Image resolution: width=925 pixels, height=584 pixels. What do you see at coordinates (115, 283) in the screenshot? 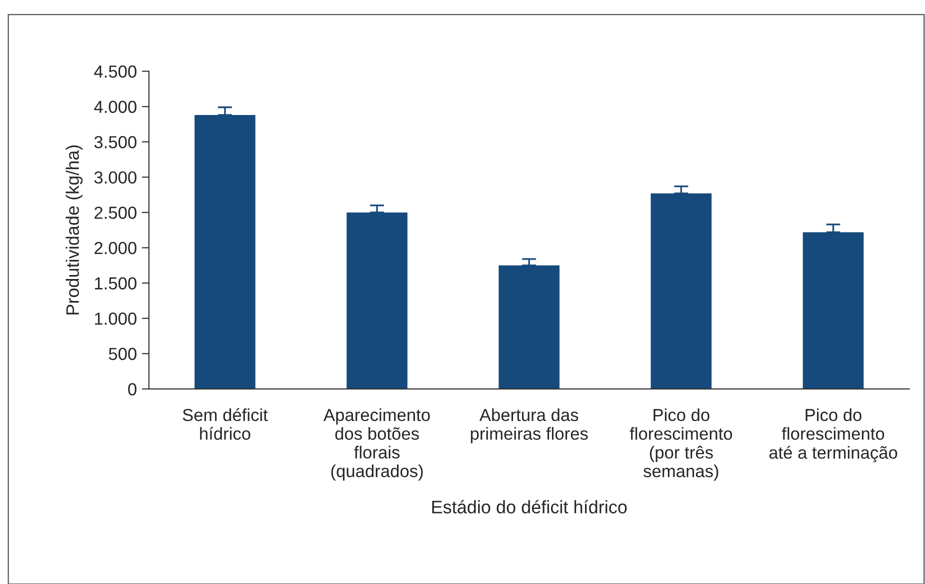
I see `y-tick-label: 1.500` at bounding box center [115, 283].